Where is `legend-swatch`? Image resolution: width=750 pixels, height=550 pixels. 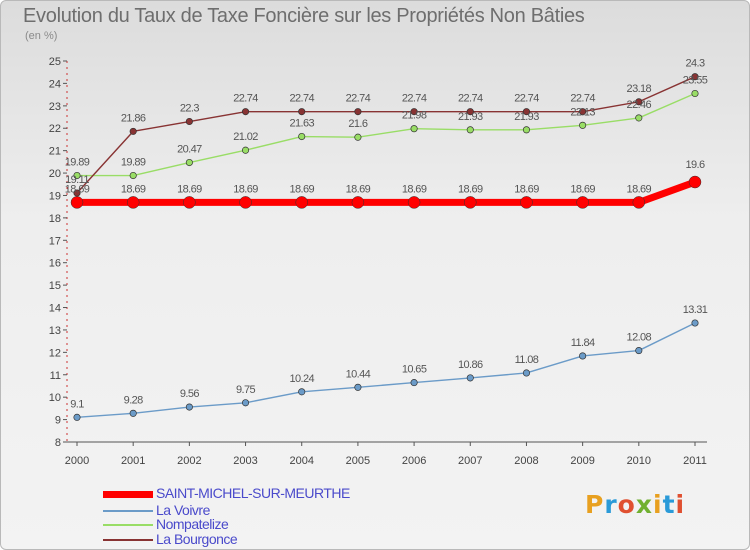
legend-swatch is located at coordinates (128, 511).